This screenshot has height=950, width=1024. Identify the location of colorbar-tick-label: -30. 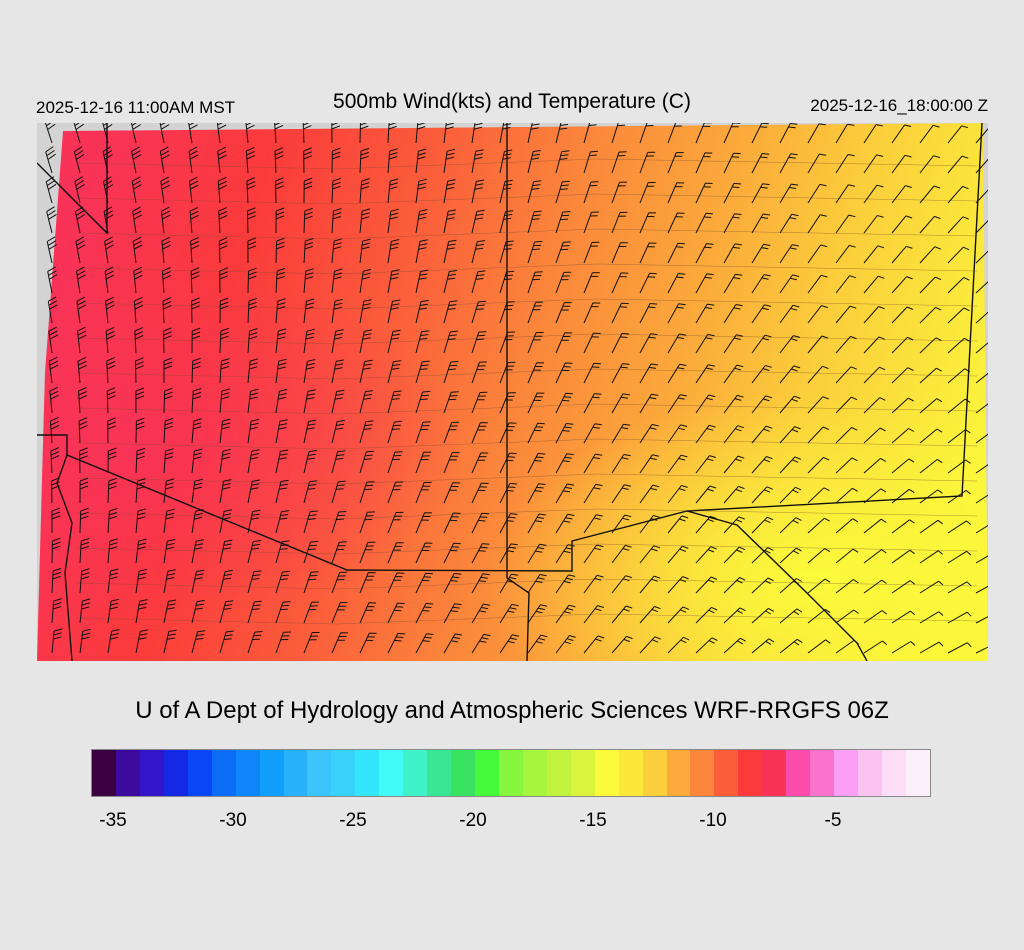
(233, 820).